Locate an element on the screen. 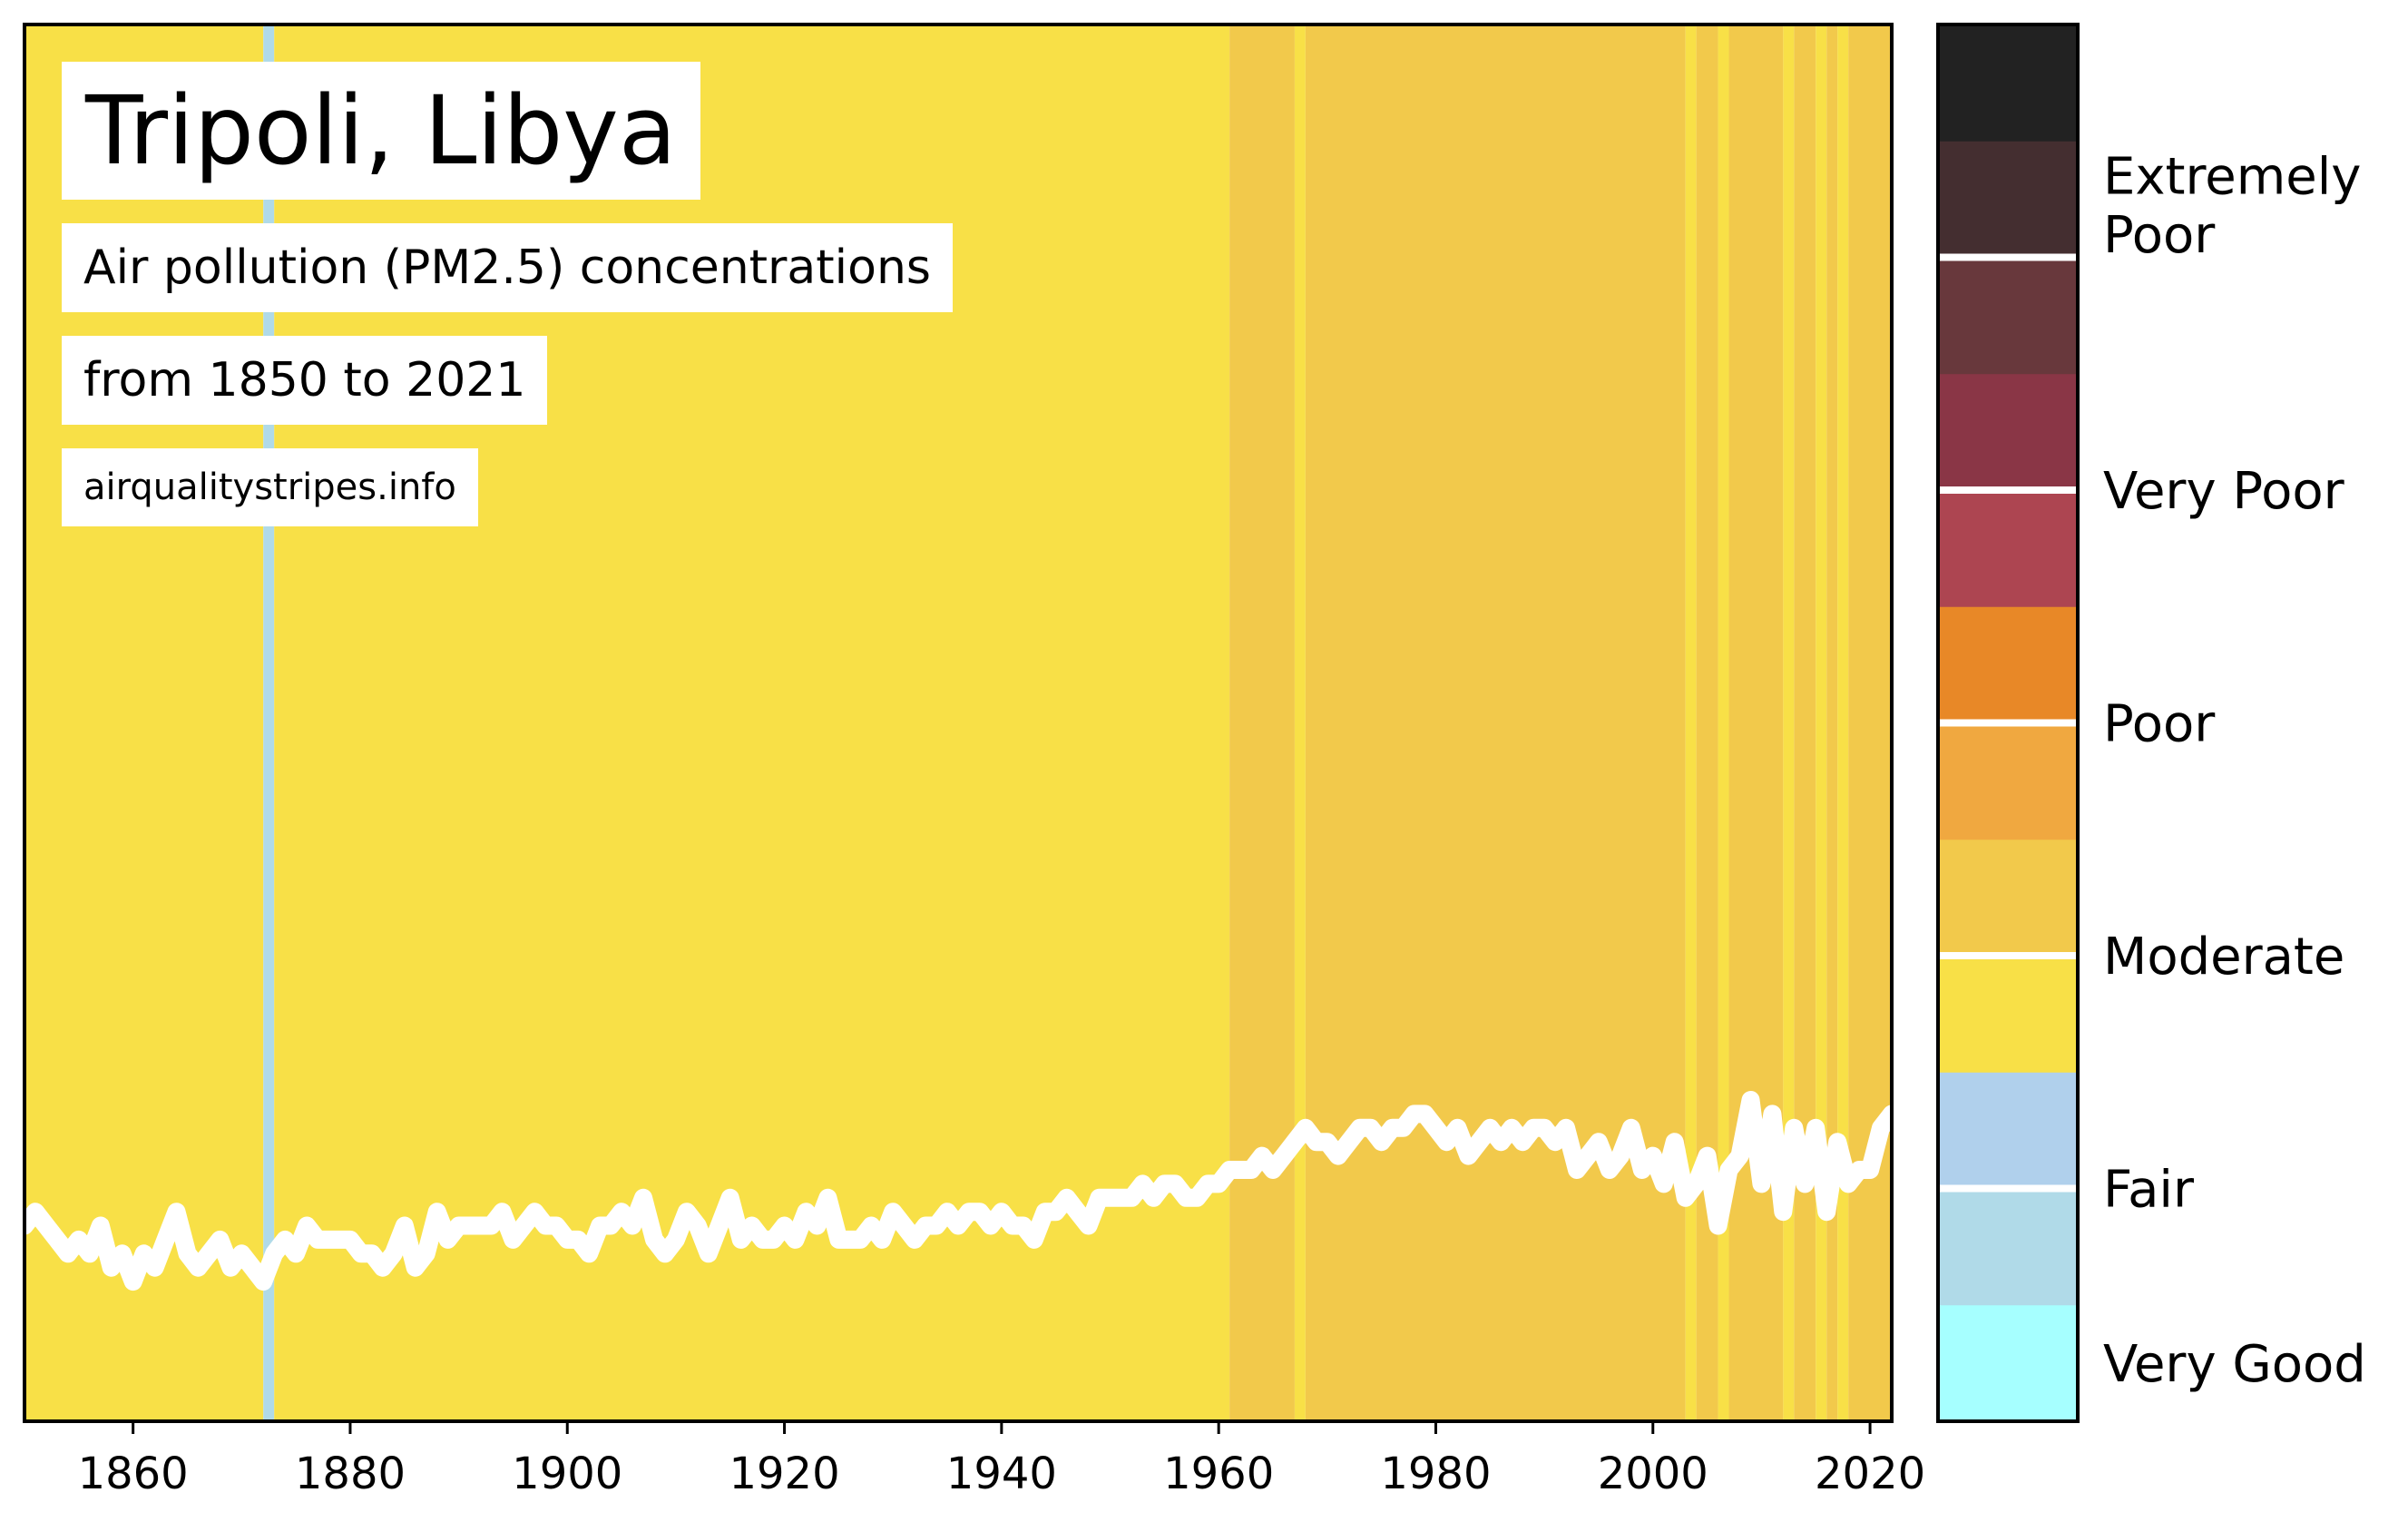  legend-frame is located at coordinates (2008, 723).